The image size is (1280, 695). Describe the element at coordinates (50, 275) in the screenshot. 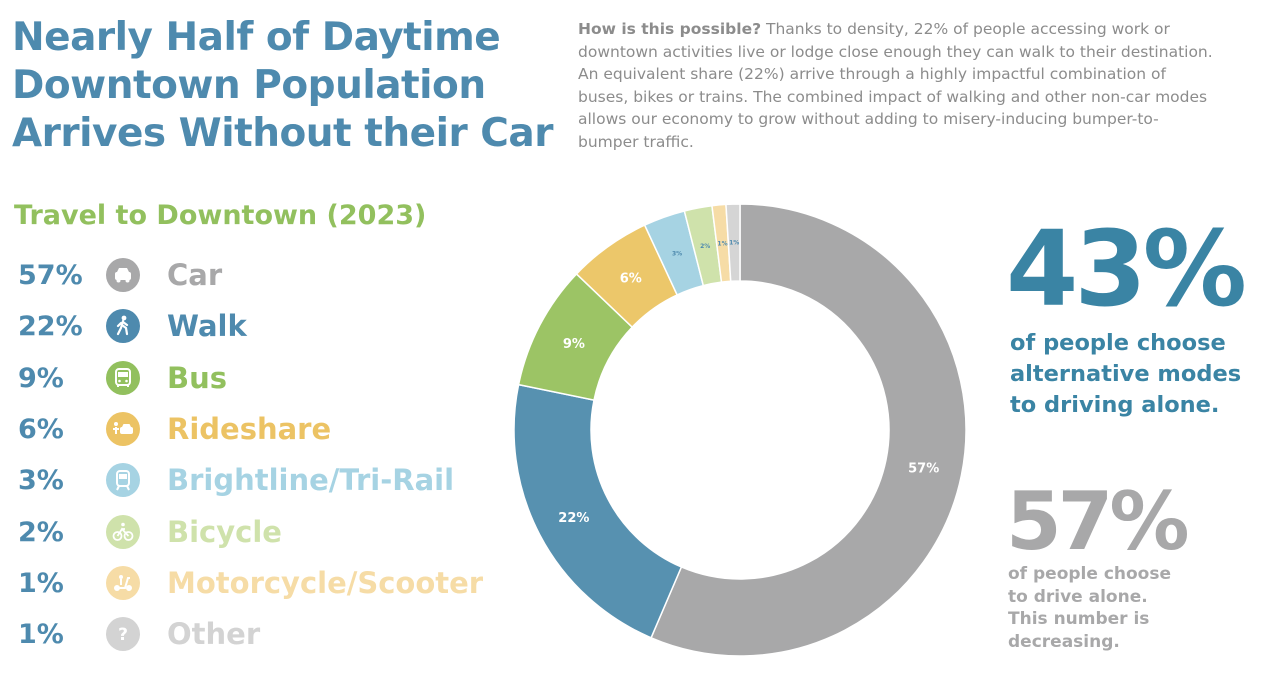

I see `legend-percent: 57%` at that location.